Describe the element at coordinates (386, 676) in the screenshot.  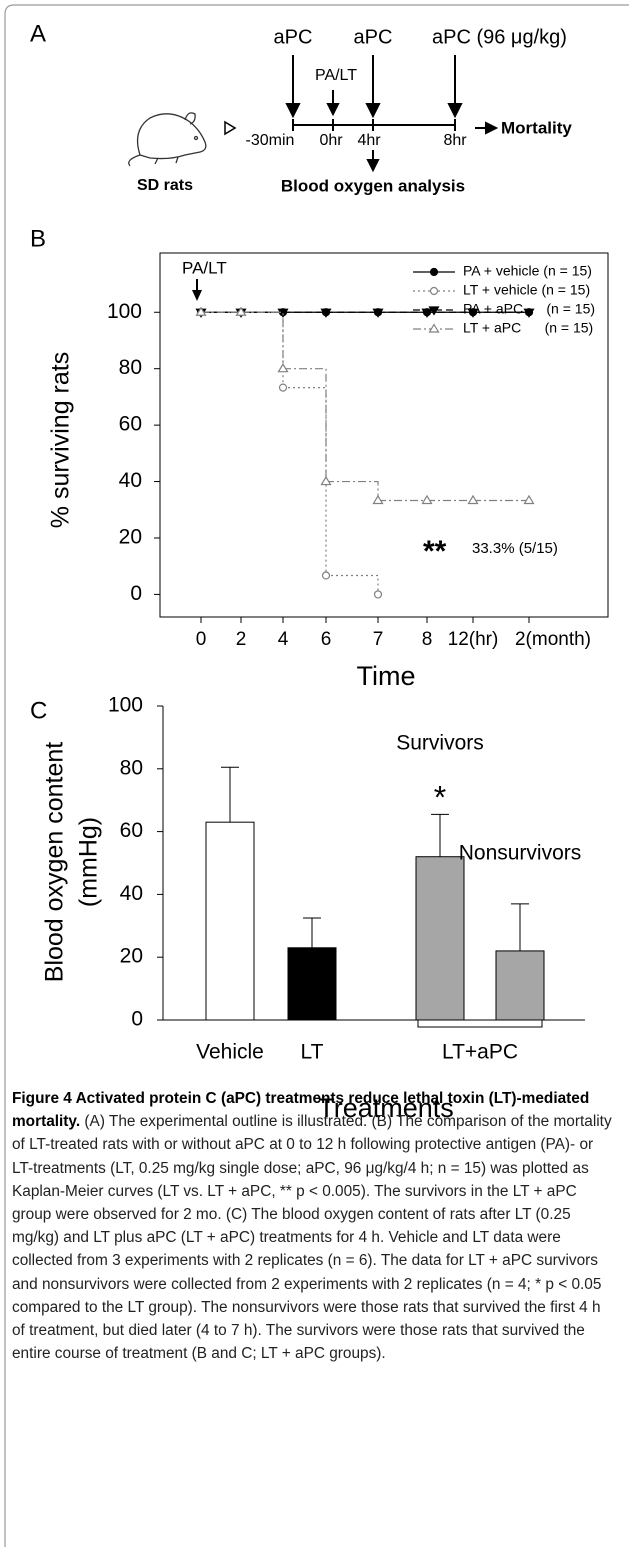
I see `x-axis-label: Time` at that location.